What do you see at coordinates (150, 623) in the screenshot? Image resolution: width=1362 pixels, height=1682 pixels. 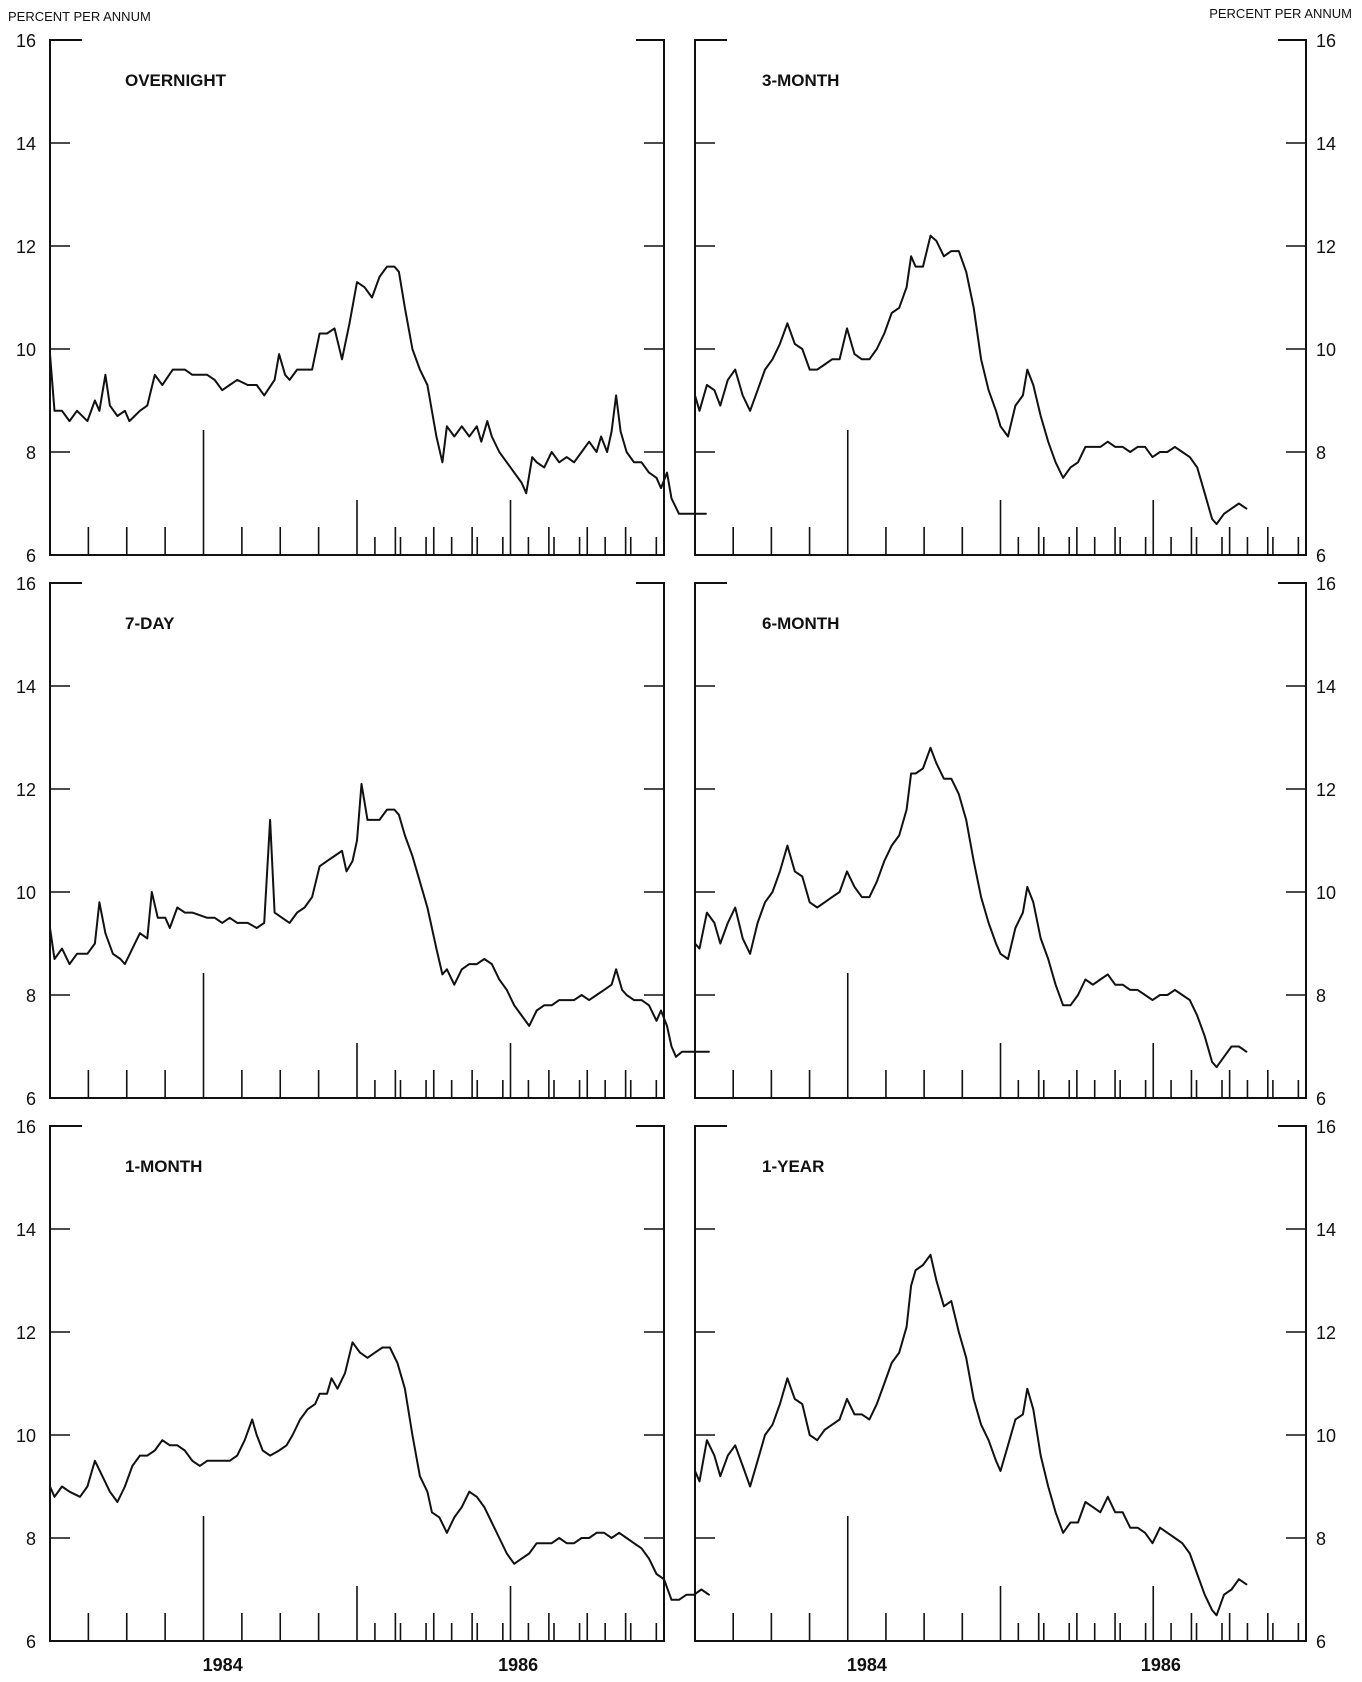 I see `panel-title: 7-DAY` at bounding box center [150, 623].